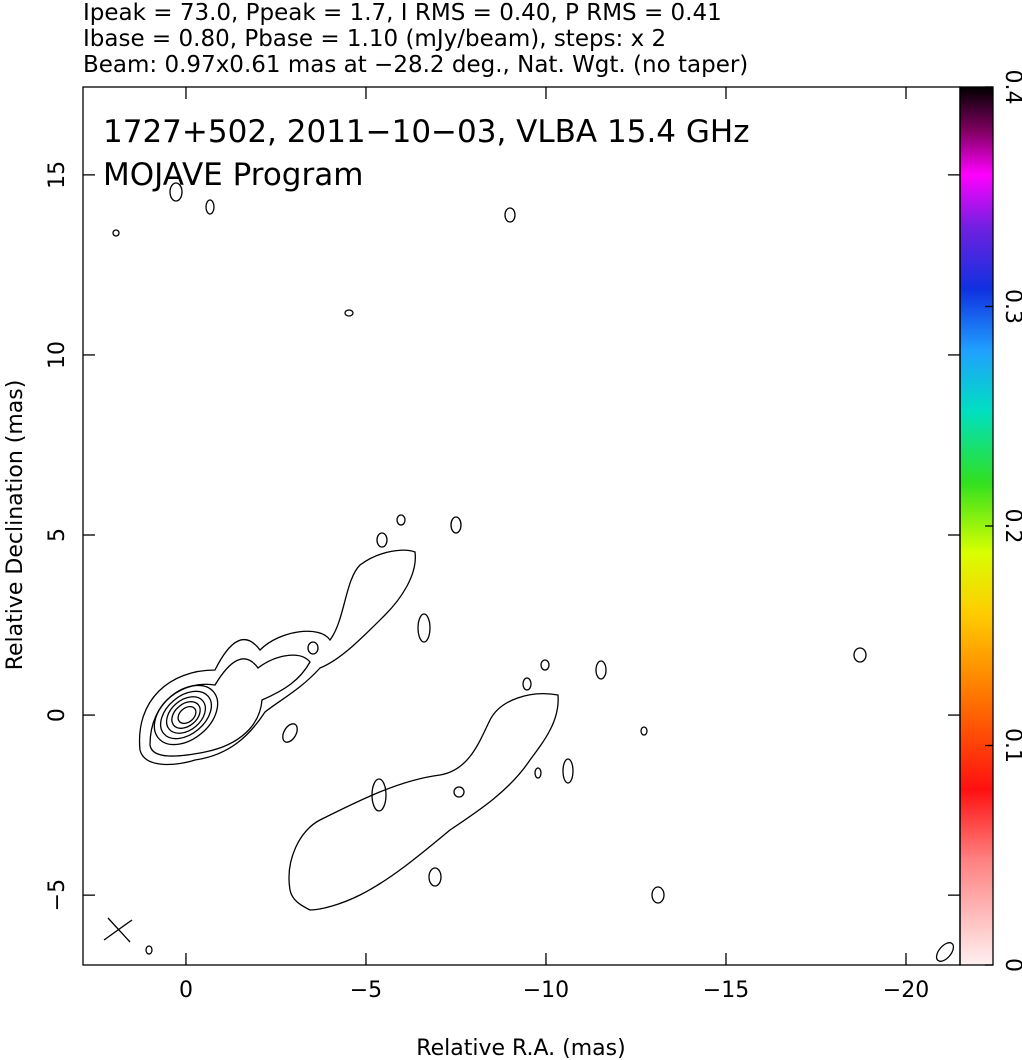 The image size is (1022, 1060). I want to click on map-label: 1727+502, 2011−10−03, VLBA 15.4 GHz, so click(426, 132).